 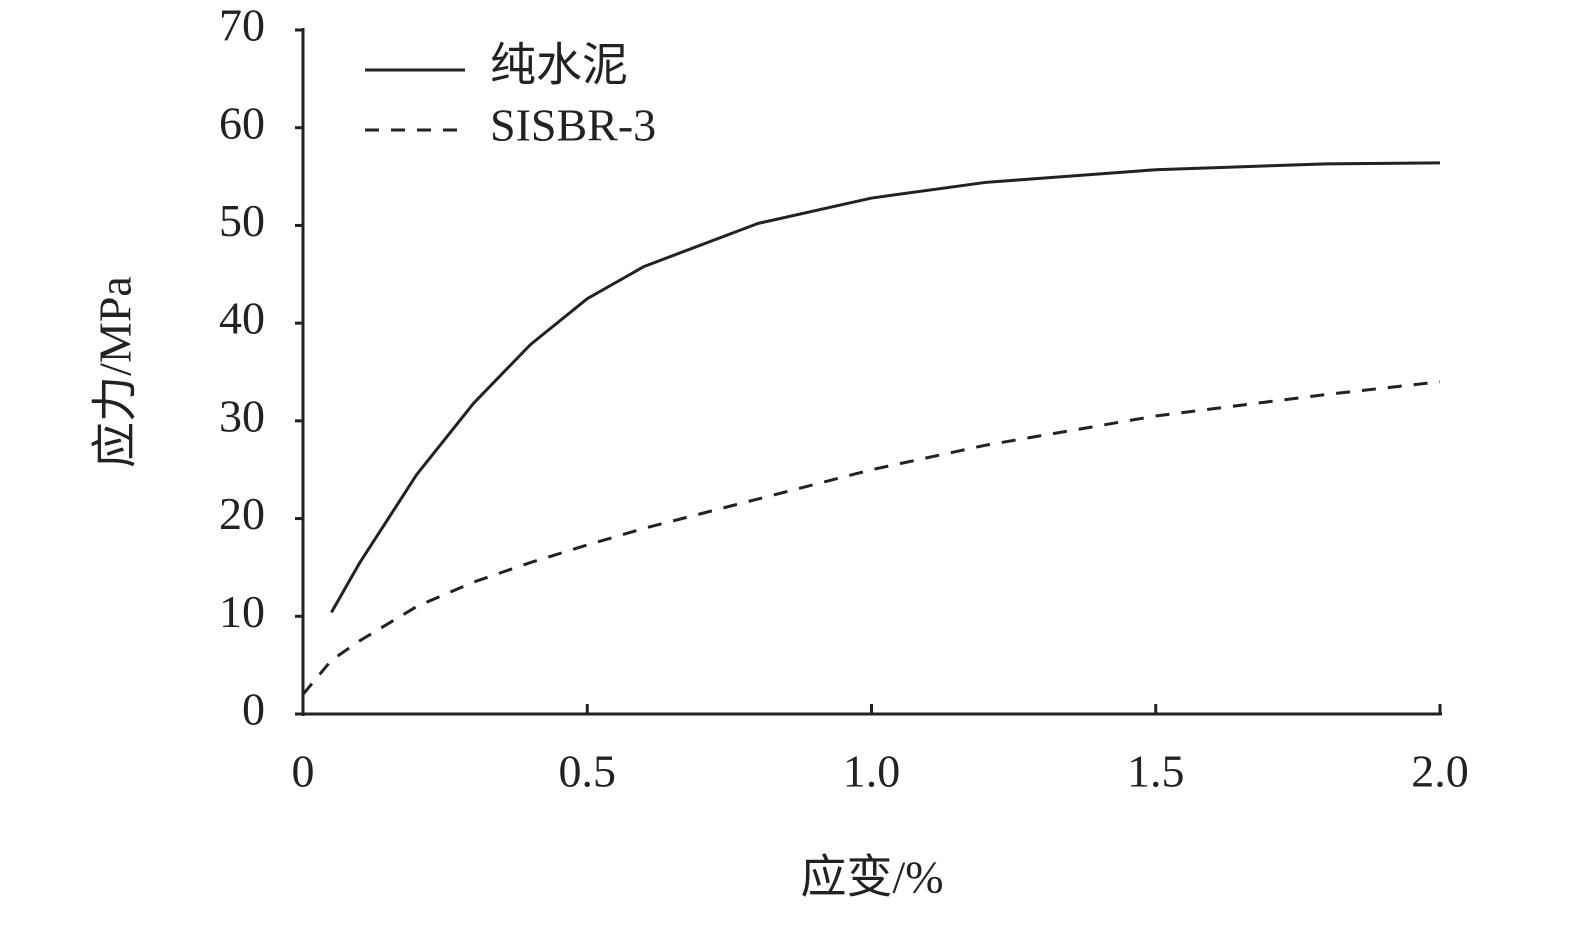 I want to click on legend-label: 纯水泥, so click(x=559, y=65).